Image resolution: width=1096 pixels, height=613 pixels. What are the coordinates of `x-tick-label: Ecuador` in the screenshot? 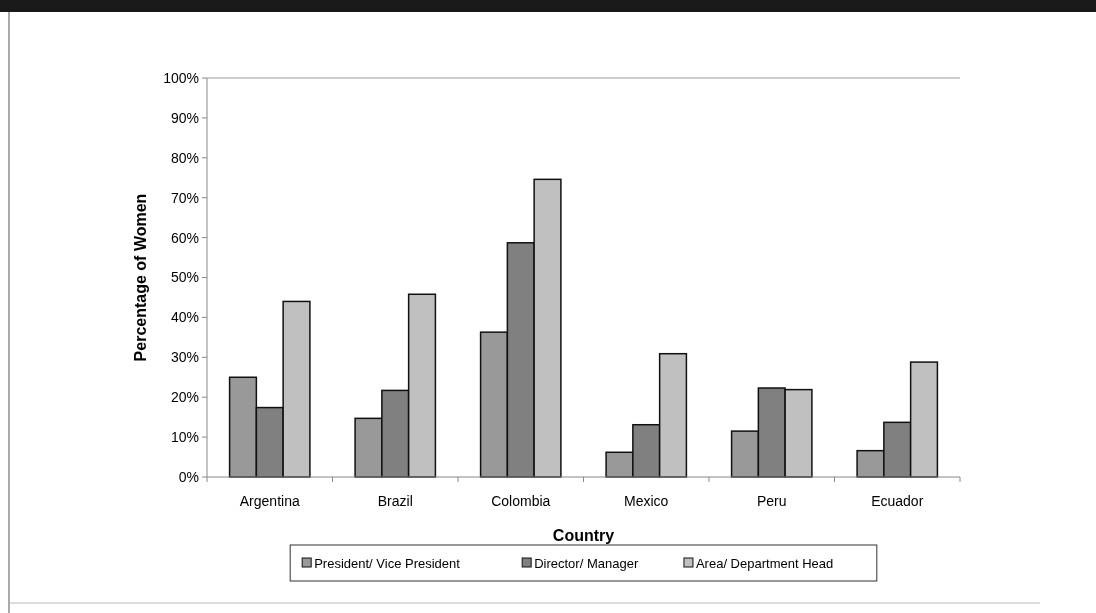 It's located at (897, 501).